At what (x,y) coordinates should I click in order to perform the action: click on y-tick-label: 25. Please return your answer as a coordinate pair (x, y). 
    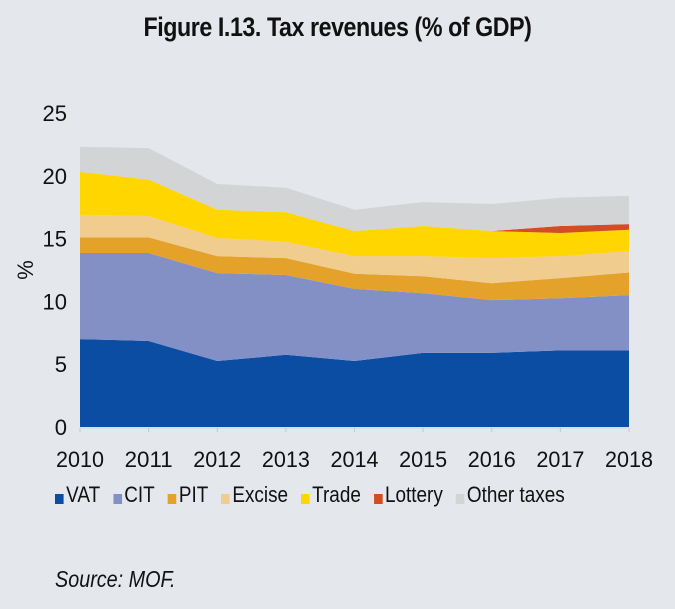
    Looking at the image, I should click on (55, 113).